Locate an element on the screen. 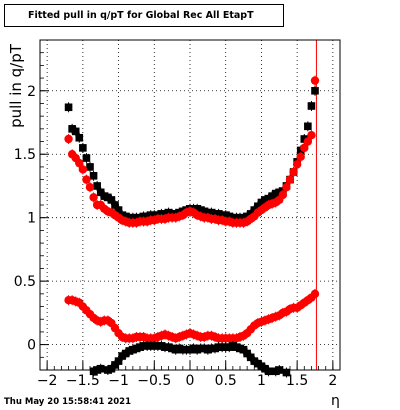  x-tick-label: −0.5 is located at coordinates (154, 381).